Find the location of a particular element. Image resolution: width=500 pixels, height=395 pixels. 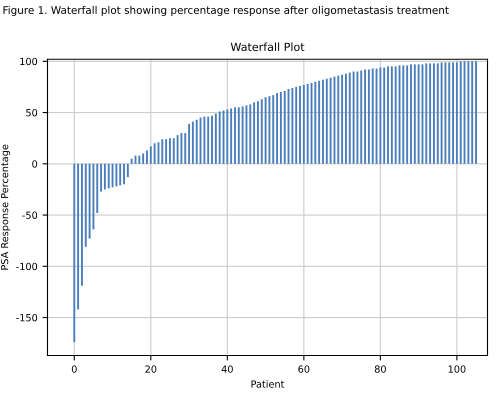

y-tick-label: 0 is located at coordinates (35, 164).